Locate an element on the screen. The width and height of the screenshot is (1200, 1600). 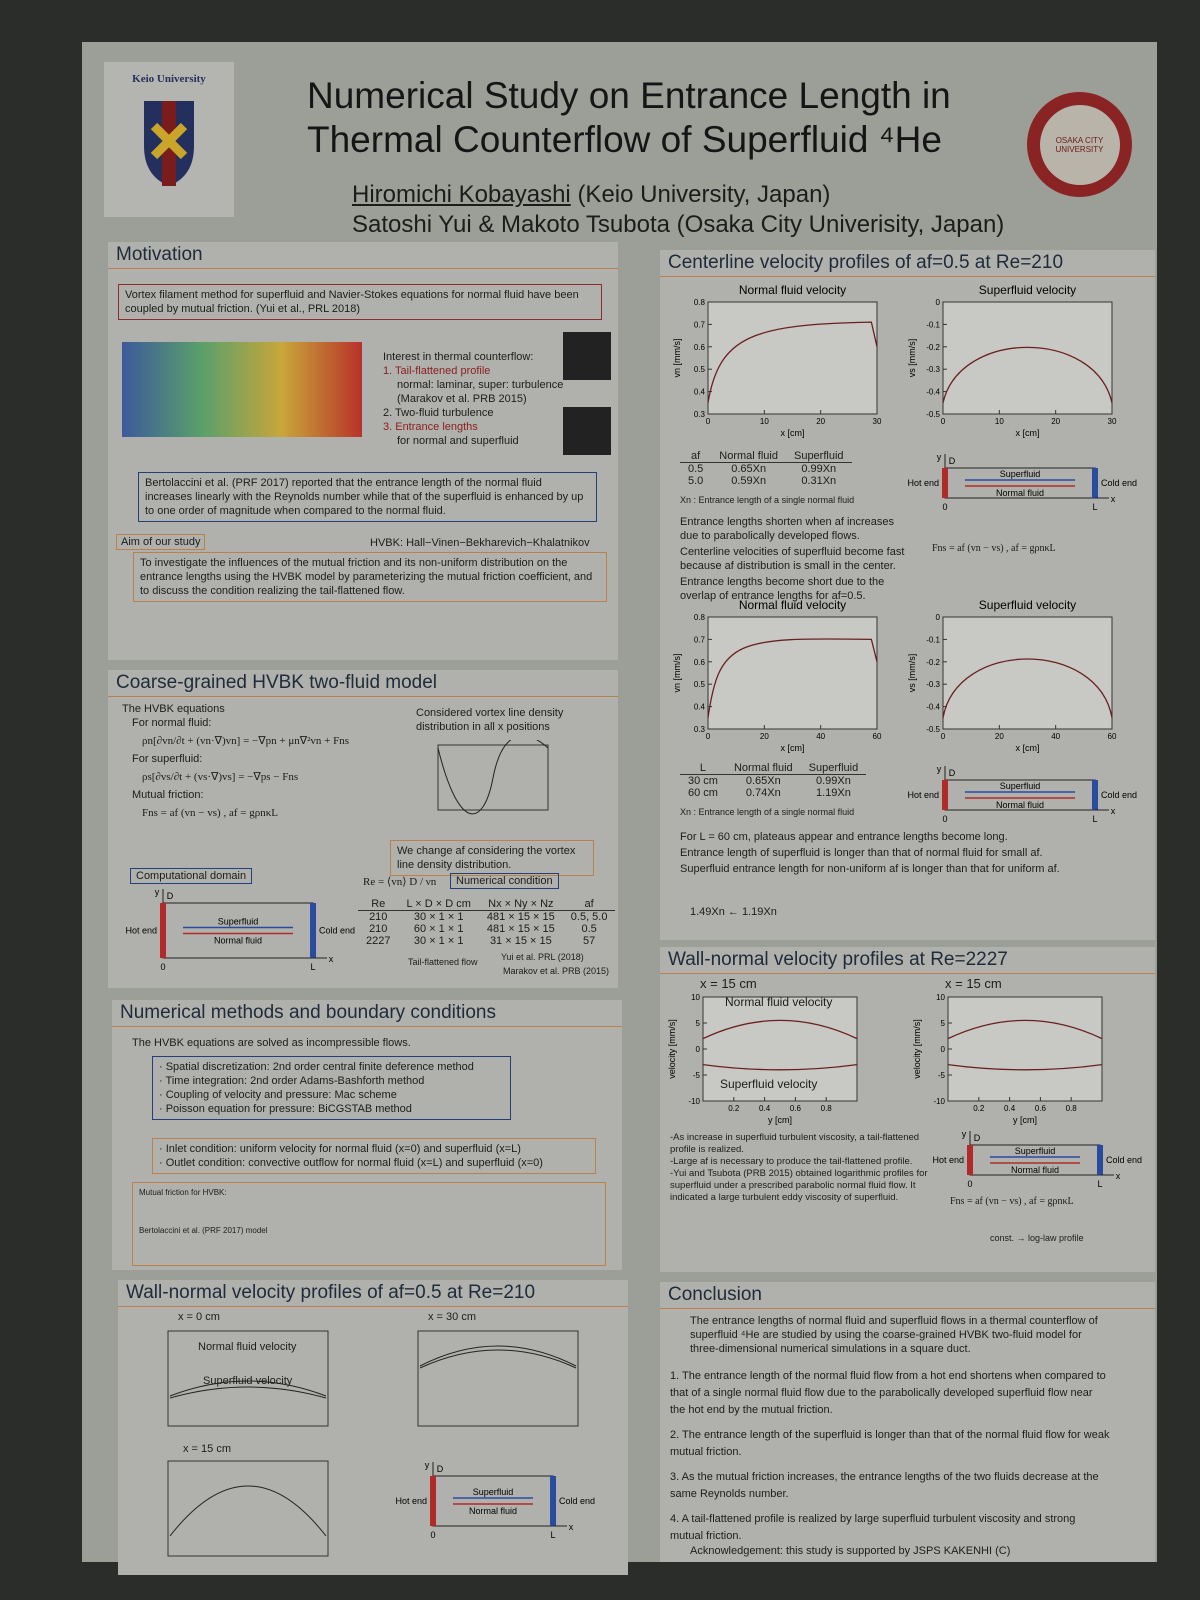
density-plot is located at coordinates (493, 777).